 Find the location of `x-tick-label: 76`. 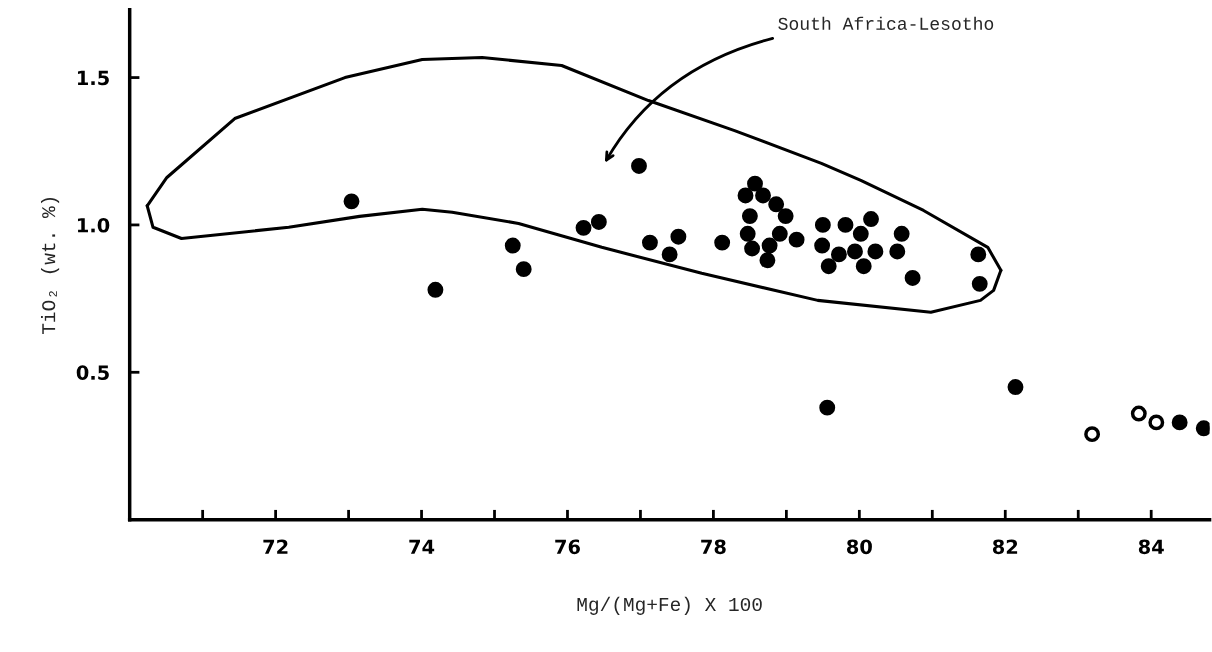

x-tick-label: 76 is located at coordinates (567, 547).